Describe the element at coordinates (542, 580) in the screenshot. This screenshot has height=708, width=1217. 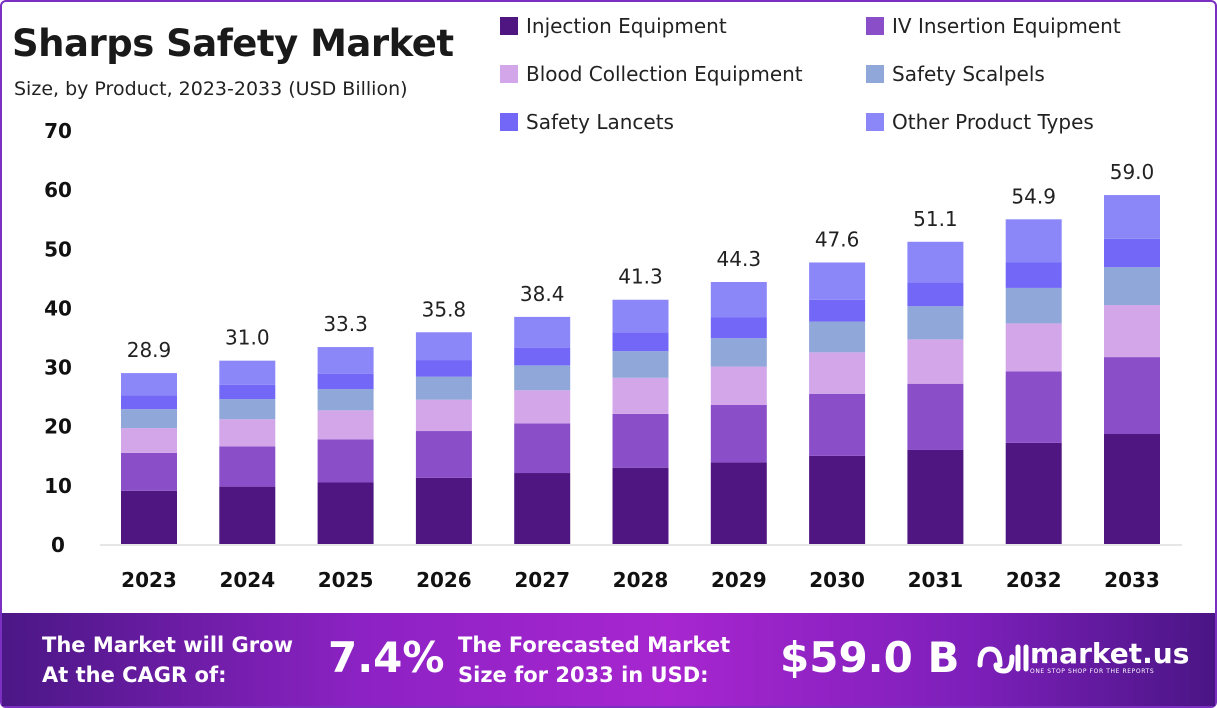
I see `x-tick-label: 2027` at that location.